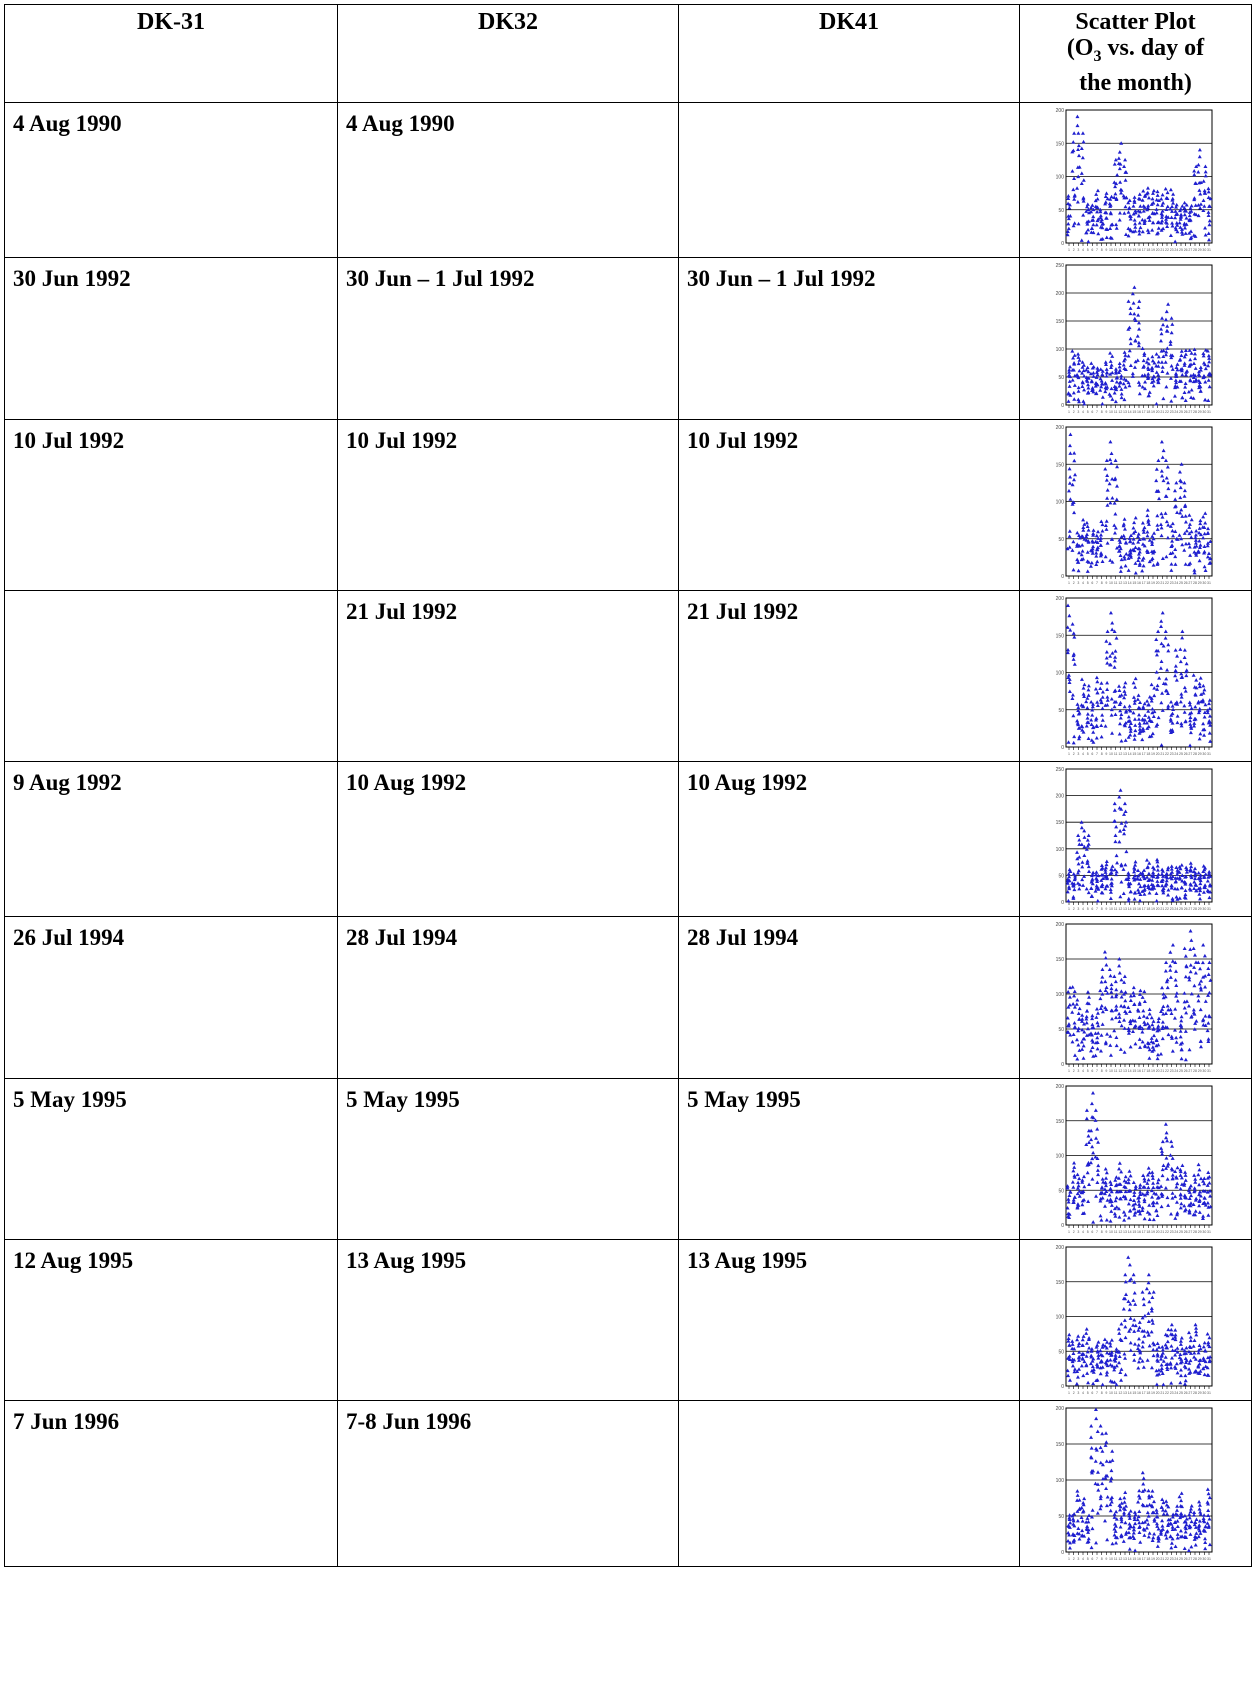  Describe the element at coordinates (1062, 406) in the screenshot. I see `y-tick-label: 0` at that location.